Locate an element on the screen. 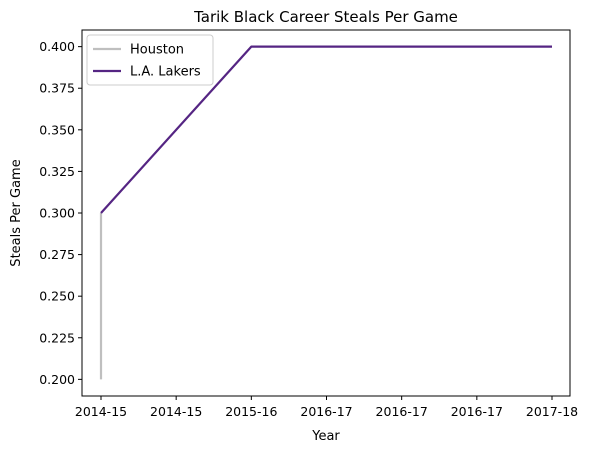  y-tick-label: 0.325 is located at coordinates (57, 171).